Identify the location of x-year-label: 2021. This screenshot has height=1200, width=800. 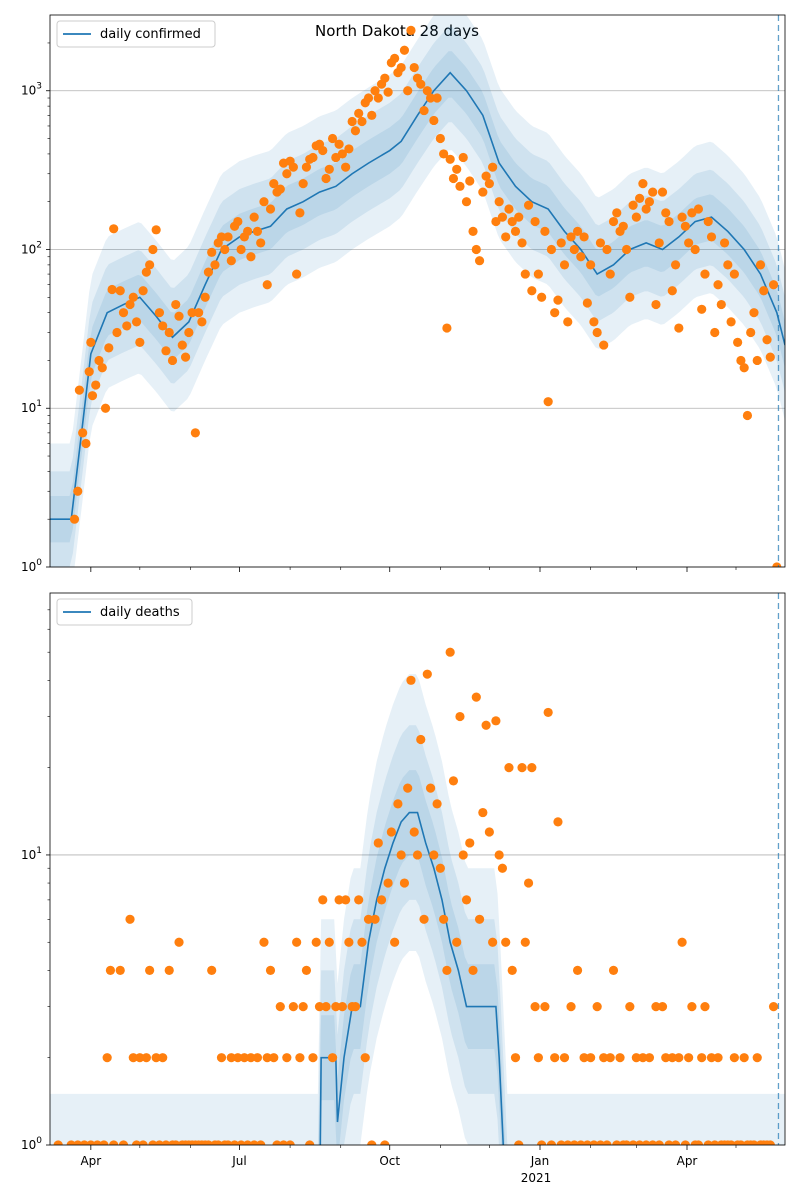
(536, 1178).